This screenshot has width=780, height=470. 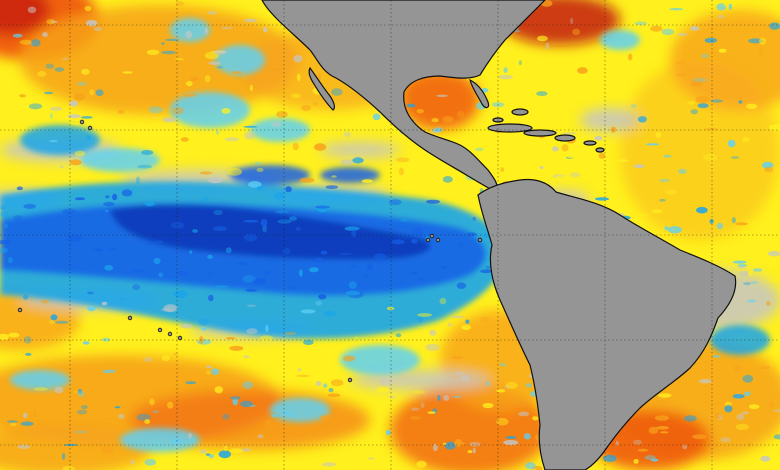 I want to click on caribbean-island, so click(x=590, y=143).